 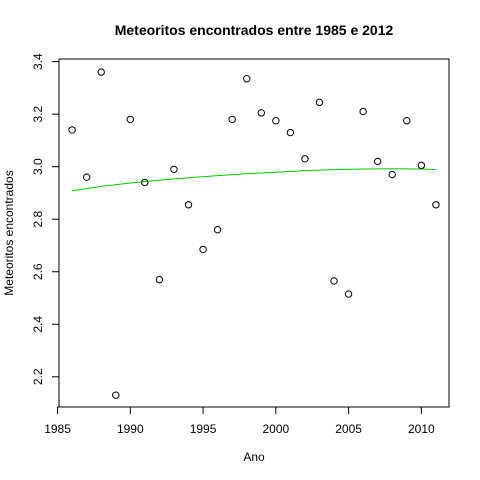 I want to click on y-tick-label: 3.0, so click(x=38, y=166).